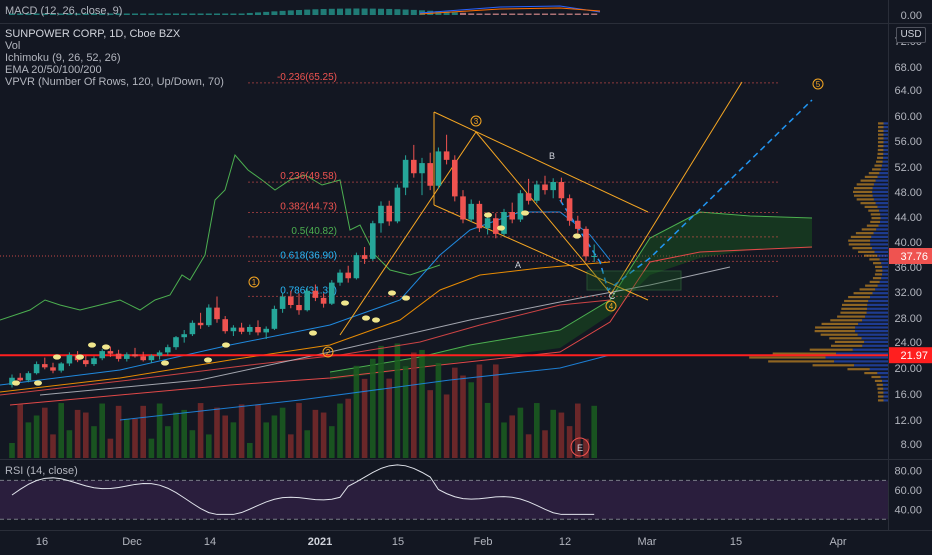 Image resolution: width=932 pixels, height=555 pixels. I want to click on signal-line, so click(510, 11).